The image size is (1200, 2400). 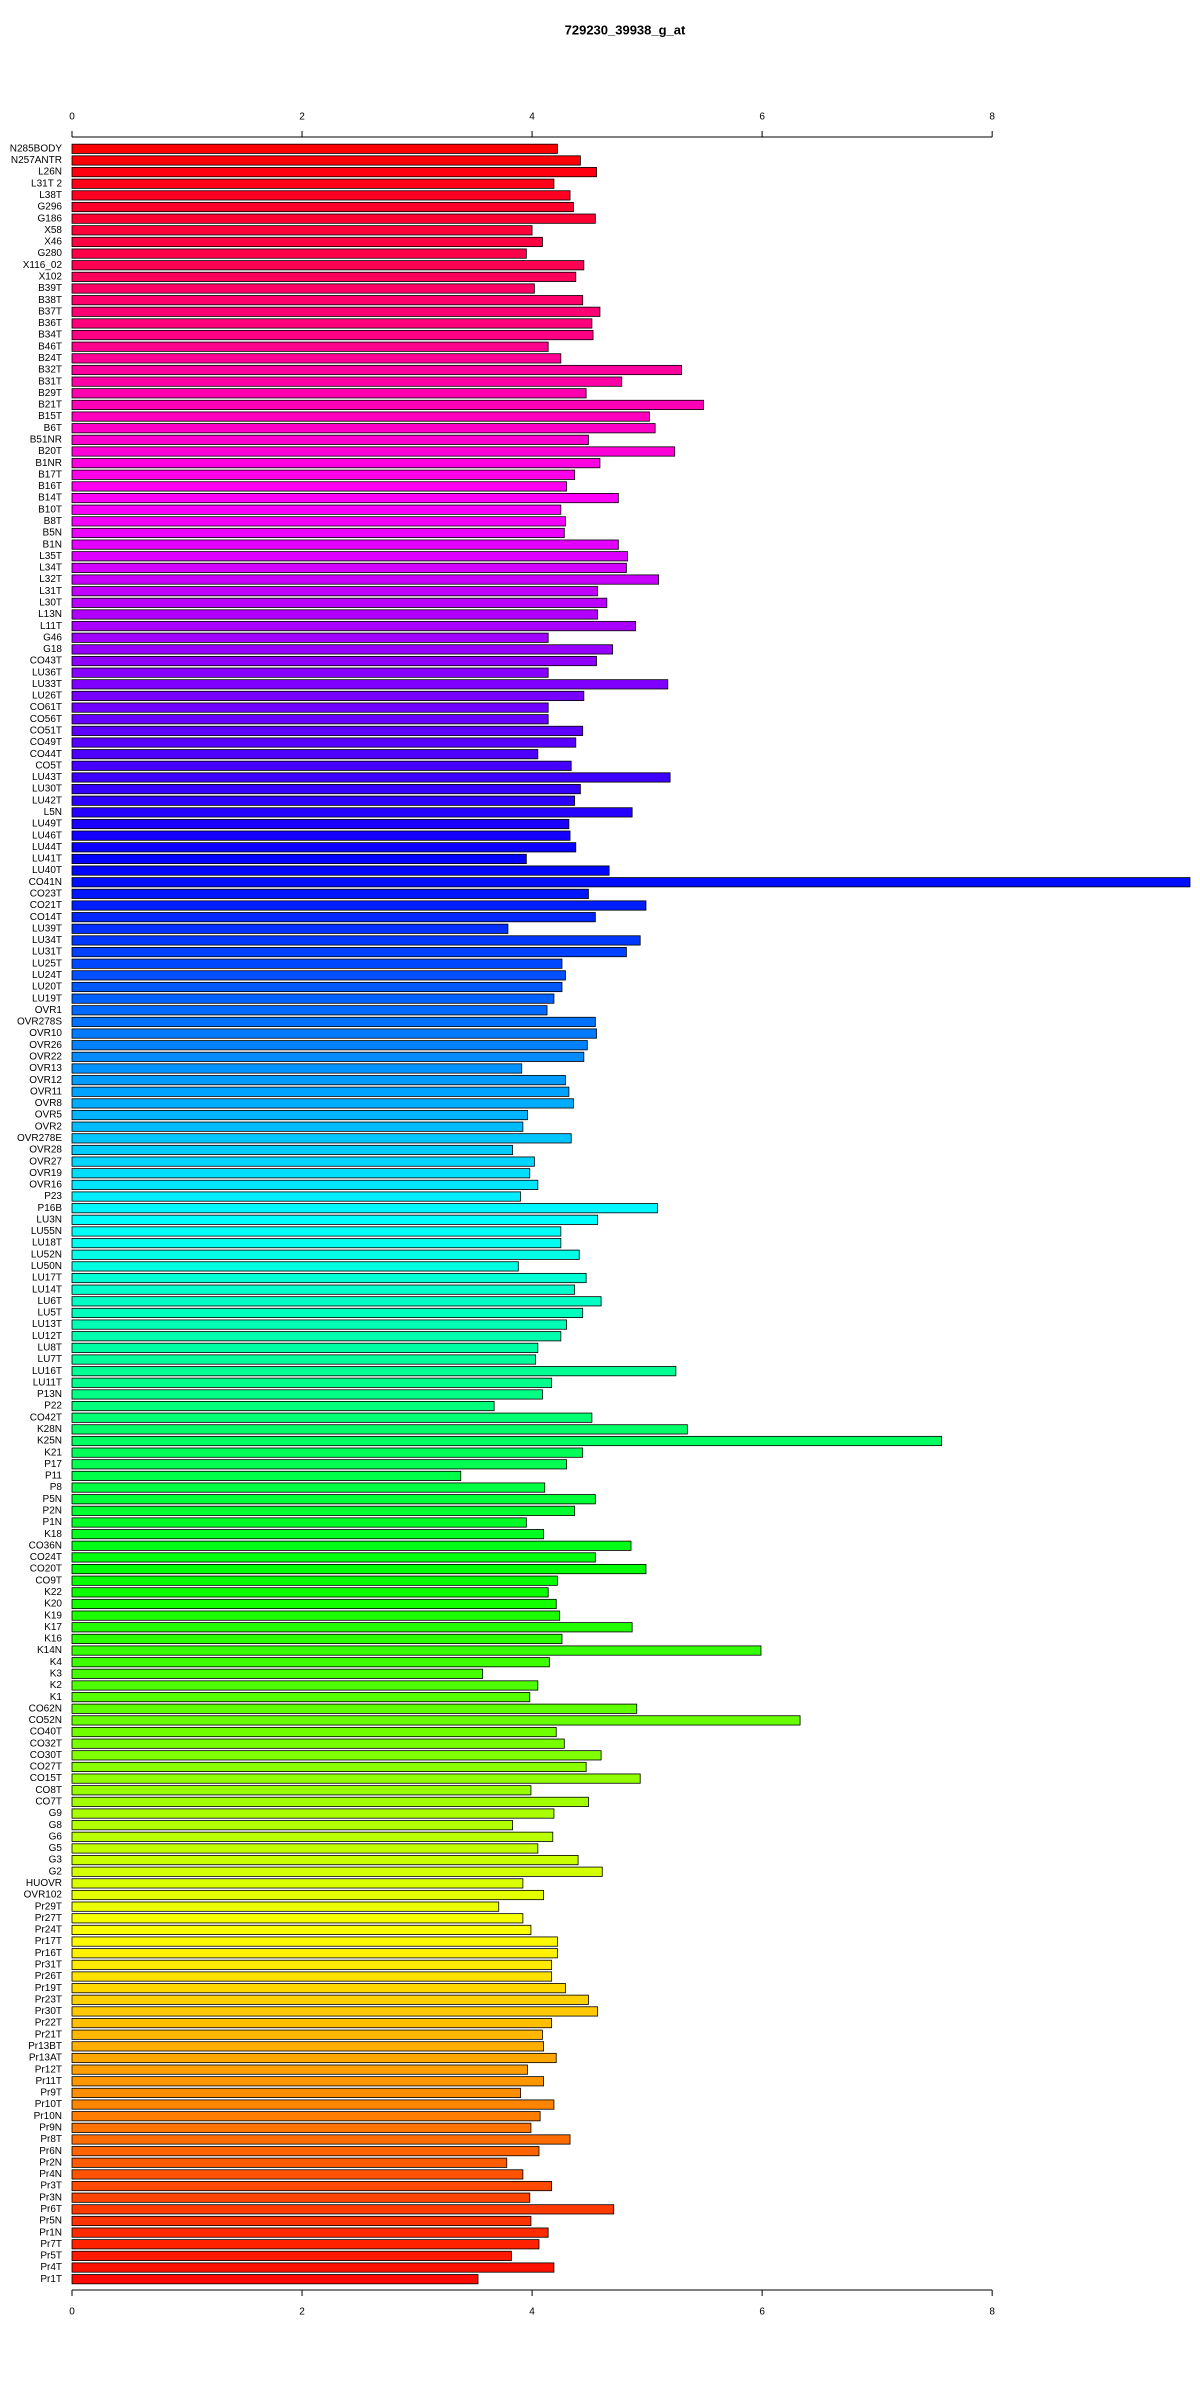 I want to click on y-tick-label: LU14T, so click(x=47, y=1289).